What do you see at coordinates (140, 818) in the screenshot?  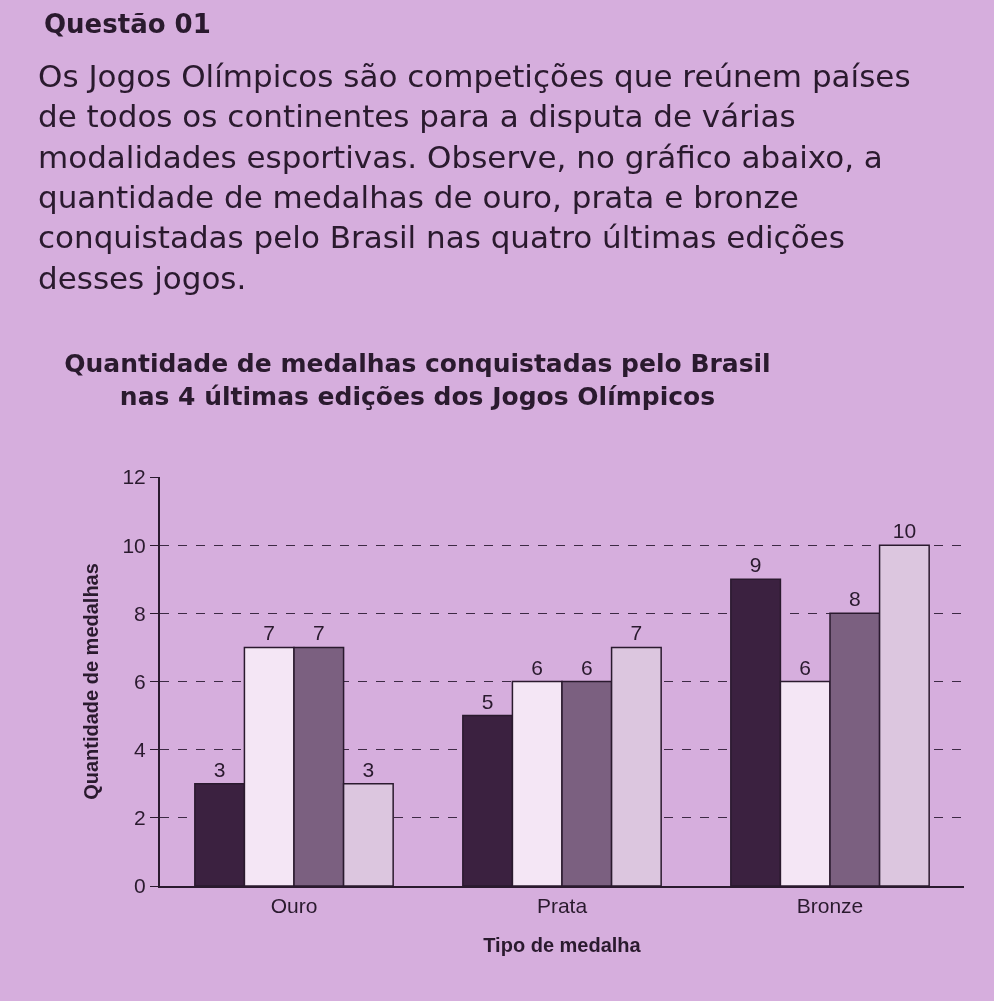 I see `y-tick-label: 2` at bounding box center [140, 818].